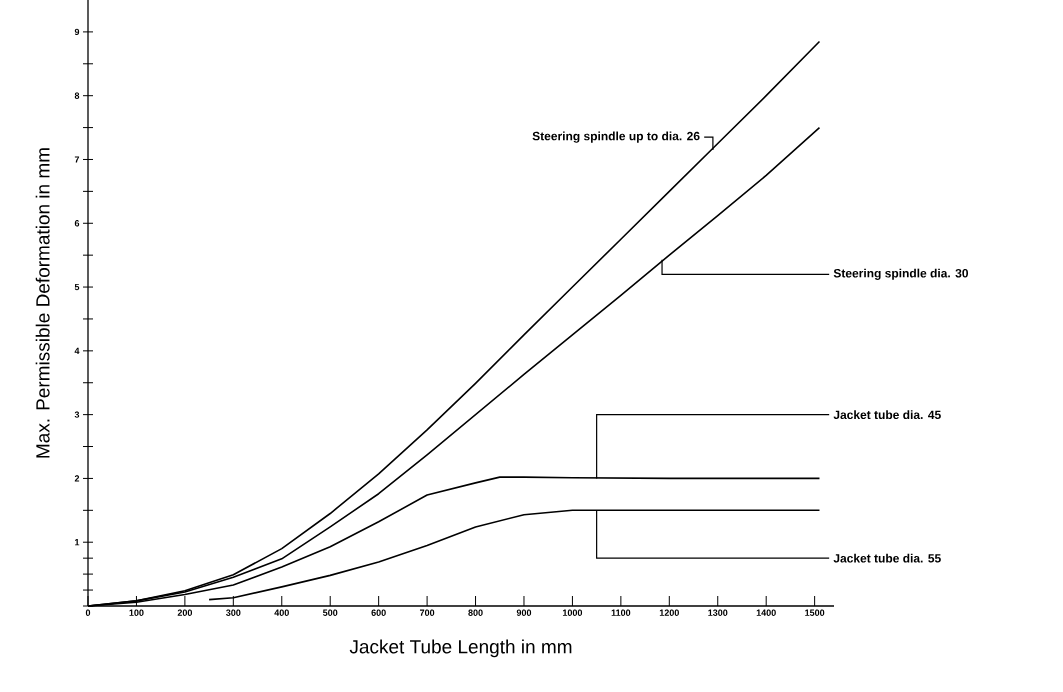  What do you see at coordinates (233, 612) in the screenshot?
I see `x-tick-label: 300` at bounding box center [233, 612].